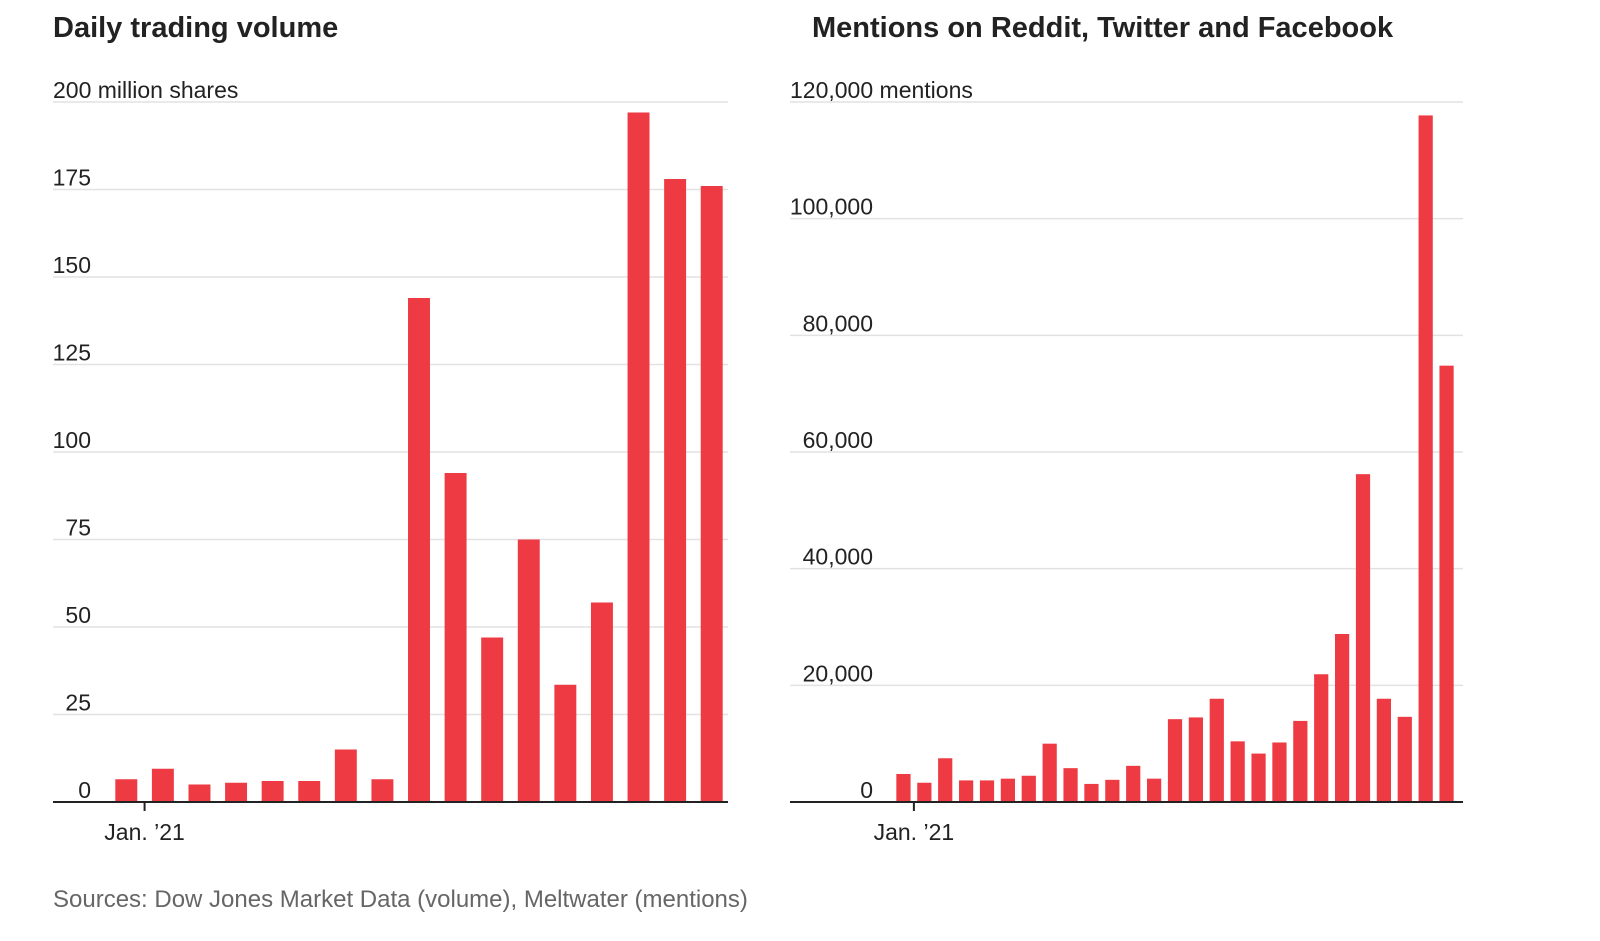  What do you see at coordinates (145, 90) in the screenshot?
I see `volume-y-tick-label: 200 million shares` at bounding box center [145, 90].